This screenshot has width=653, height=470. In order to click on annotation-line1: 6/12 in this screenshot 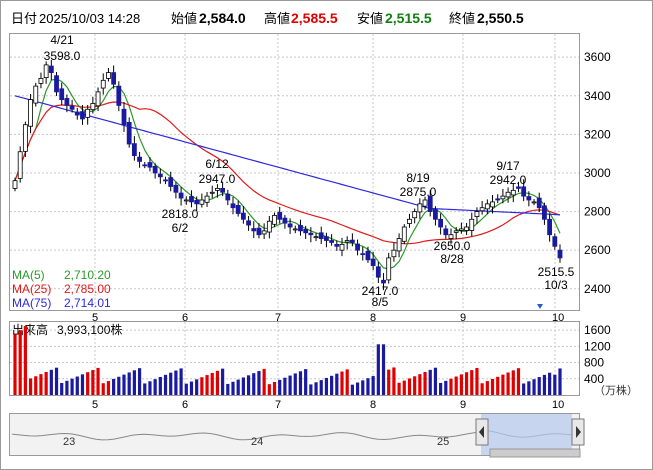, I will do `click(217, 164)`.